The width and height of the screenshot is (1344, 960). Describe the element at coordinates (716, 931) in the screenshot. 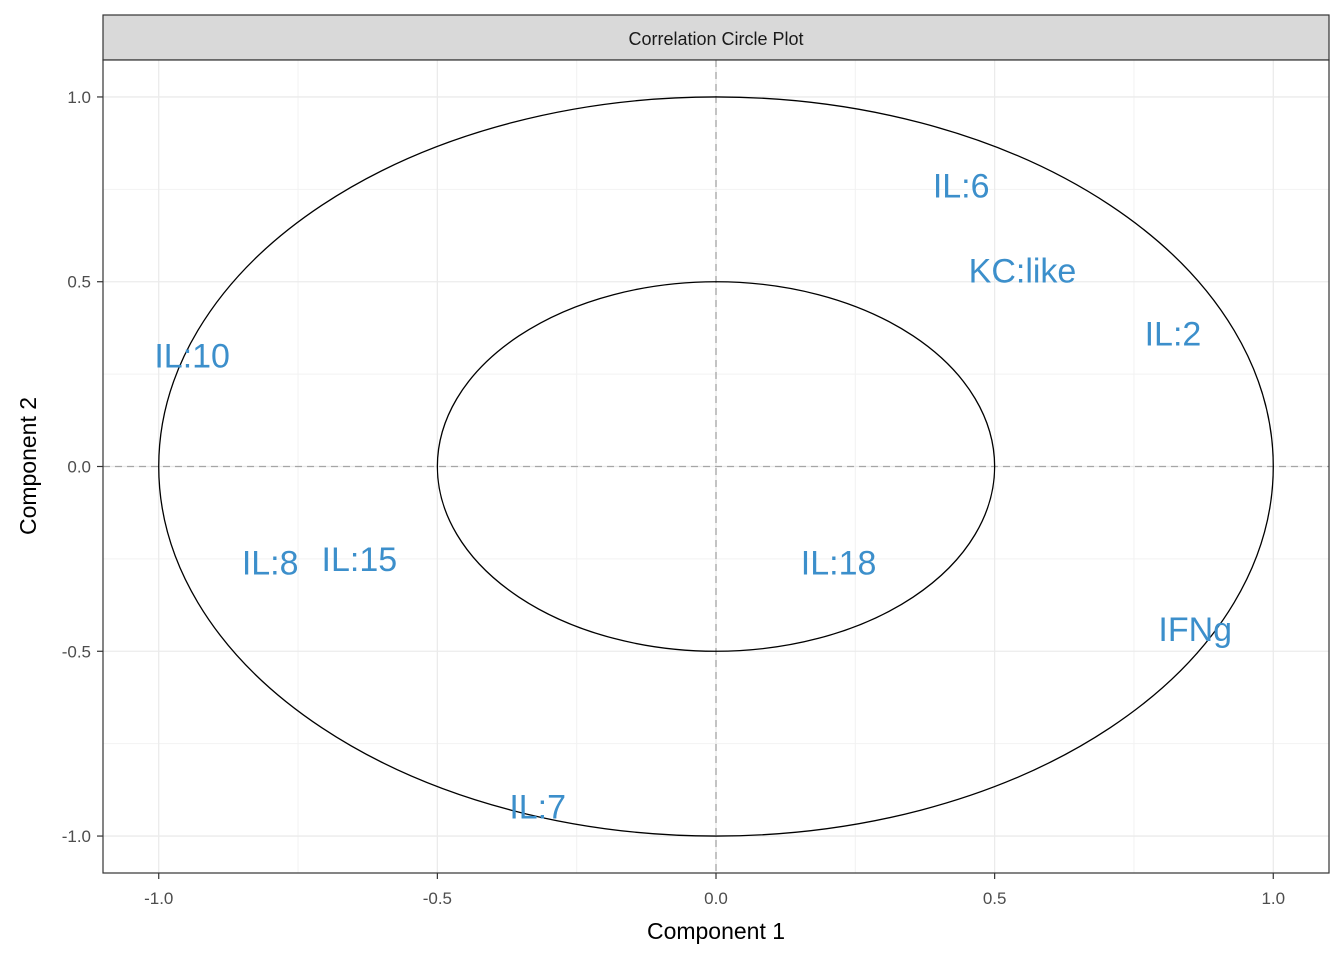

I see `x-axis-title: Component 1` at that location.